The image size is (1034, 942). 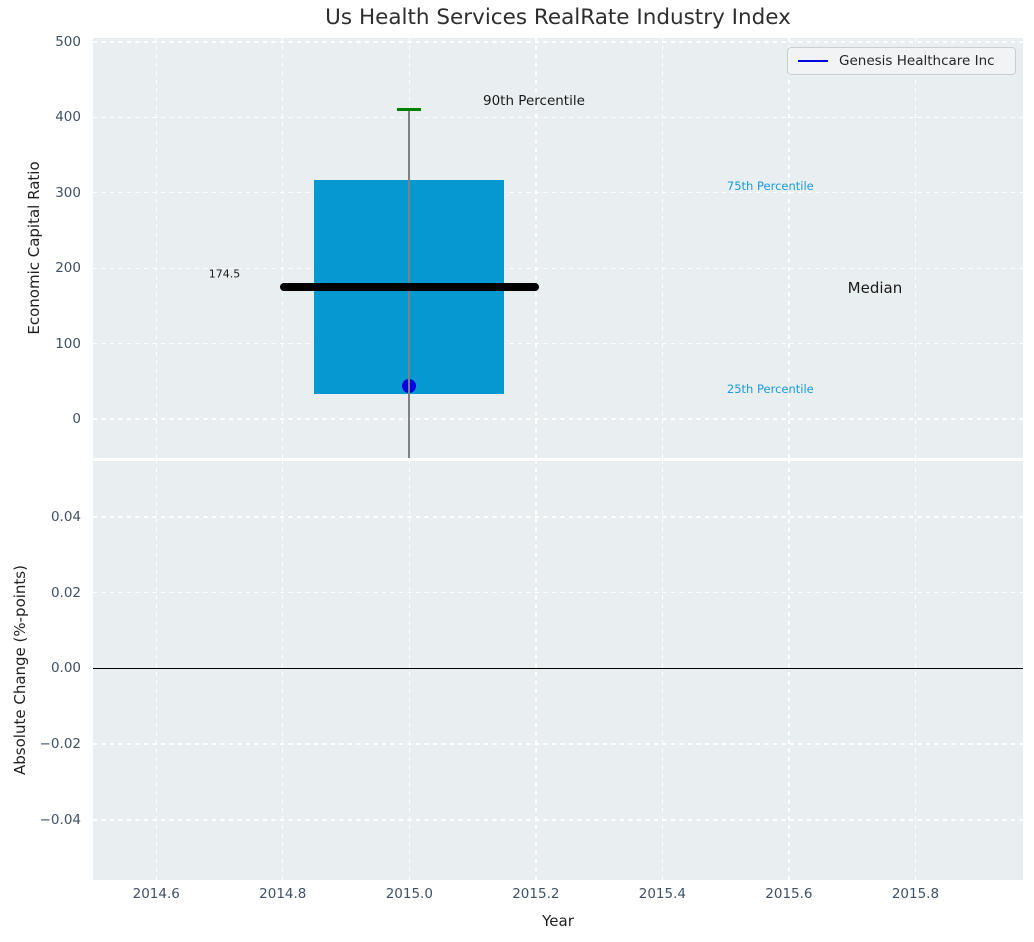 I want to click on legend: Genesis Healthcare Inc, so click(x=901, y=61).